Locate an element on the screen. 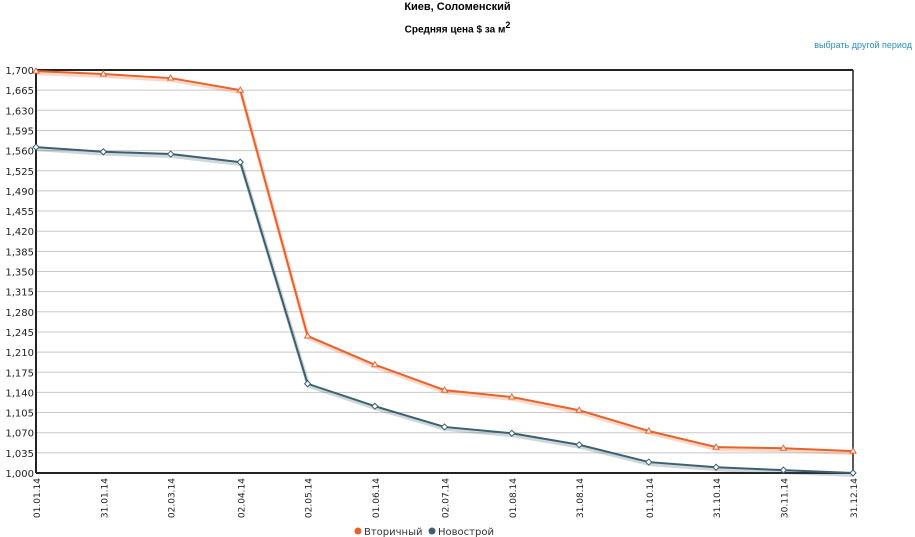 This screenshot has height=537, width=915. choose-period-link: выбрать другой период is located at coordinates (863, 45).